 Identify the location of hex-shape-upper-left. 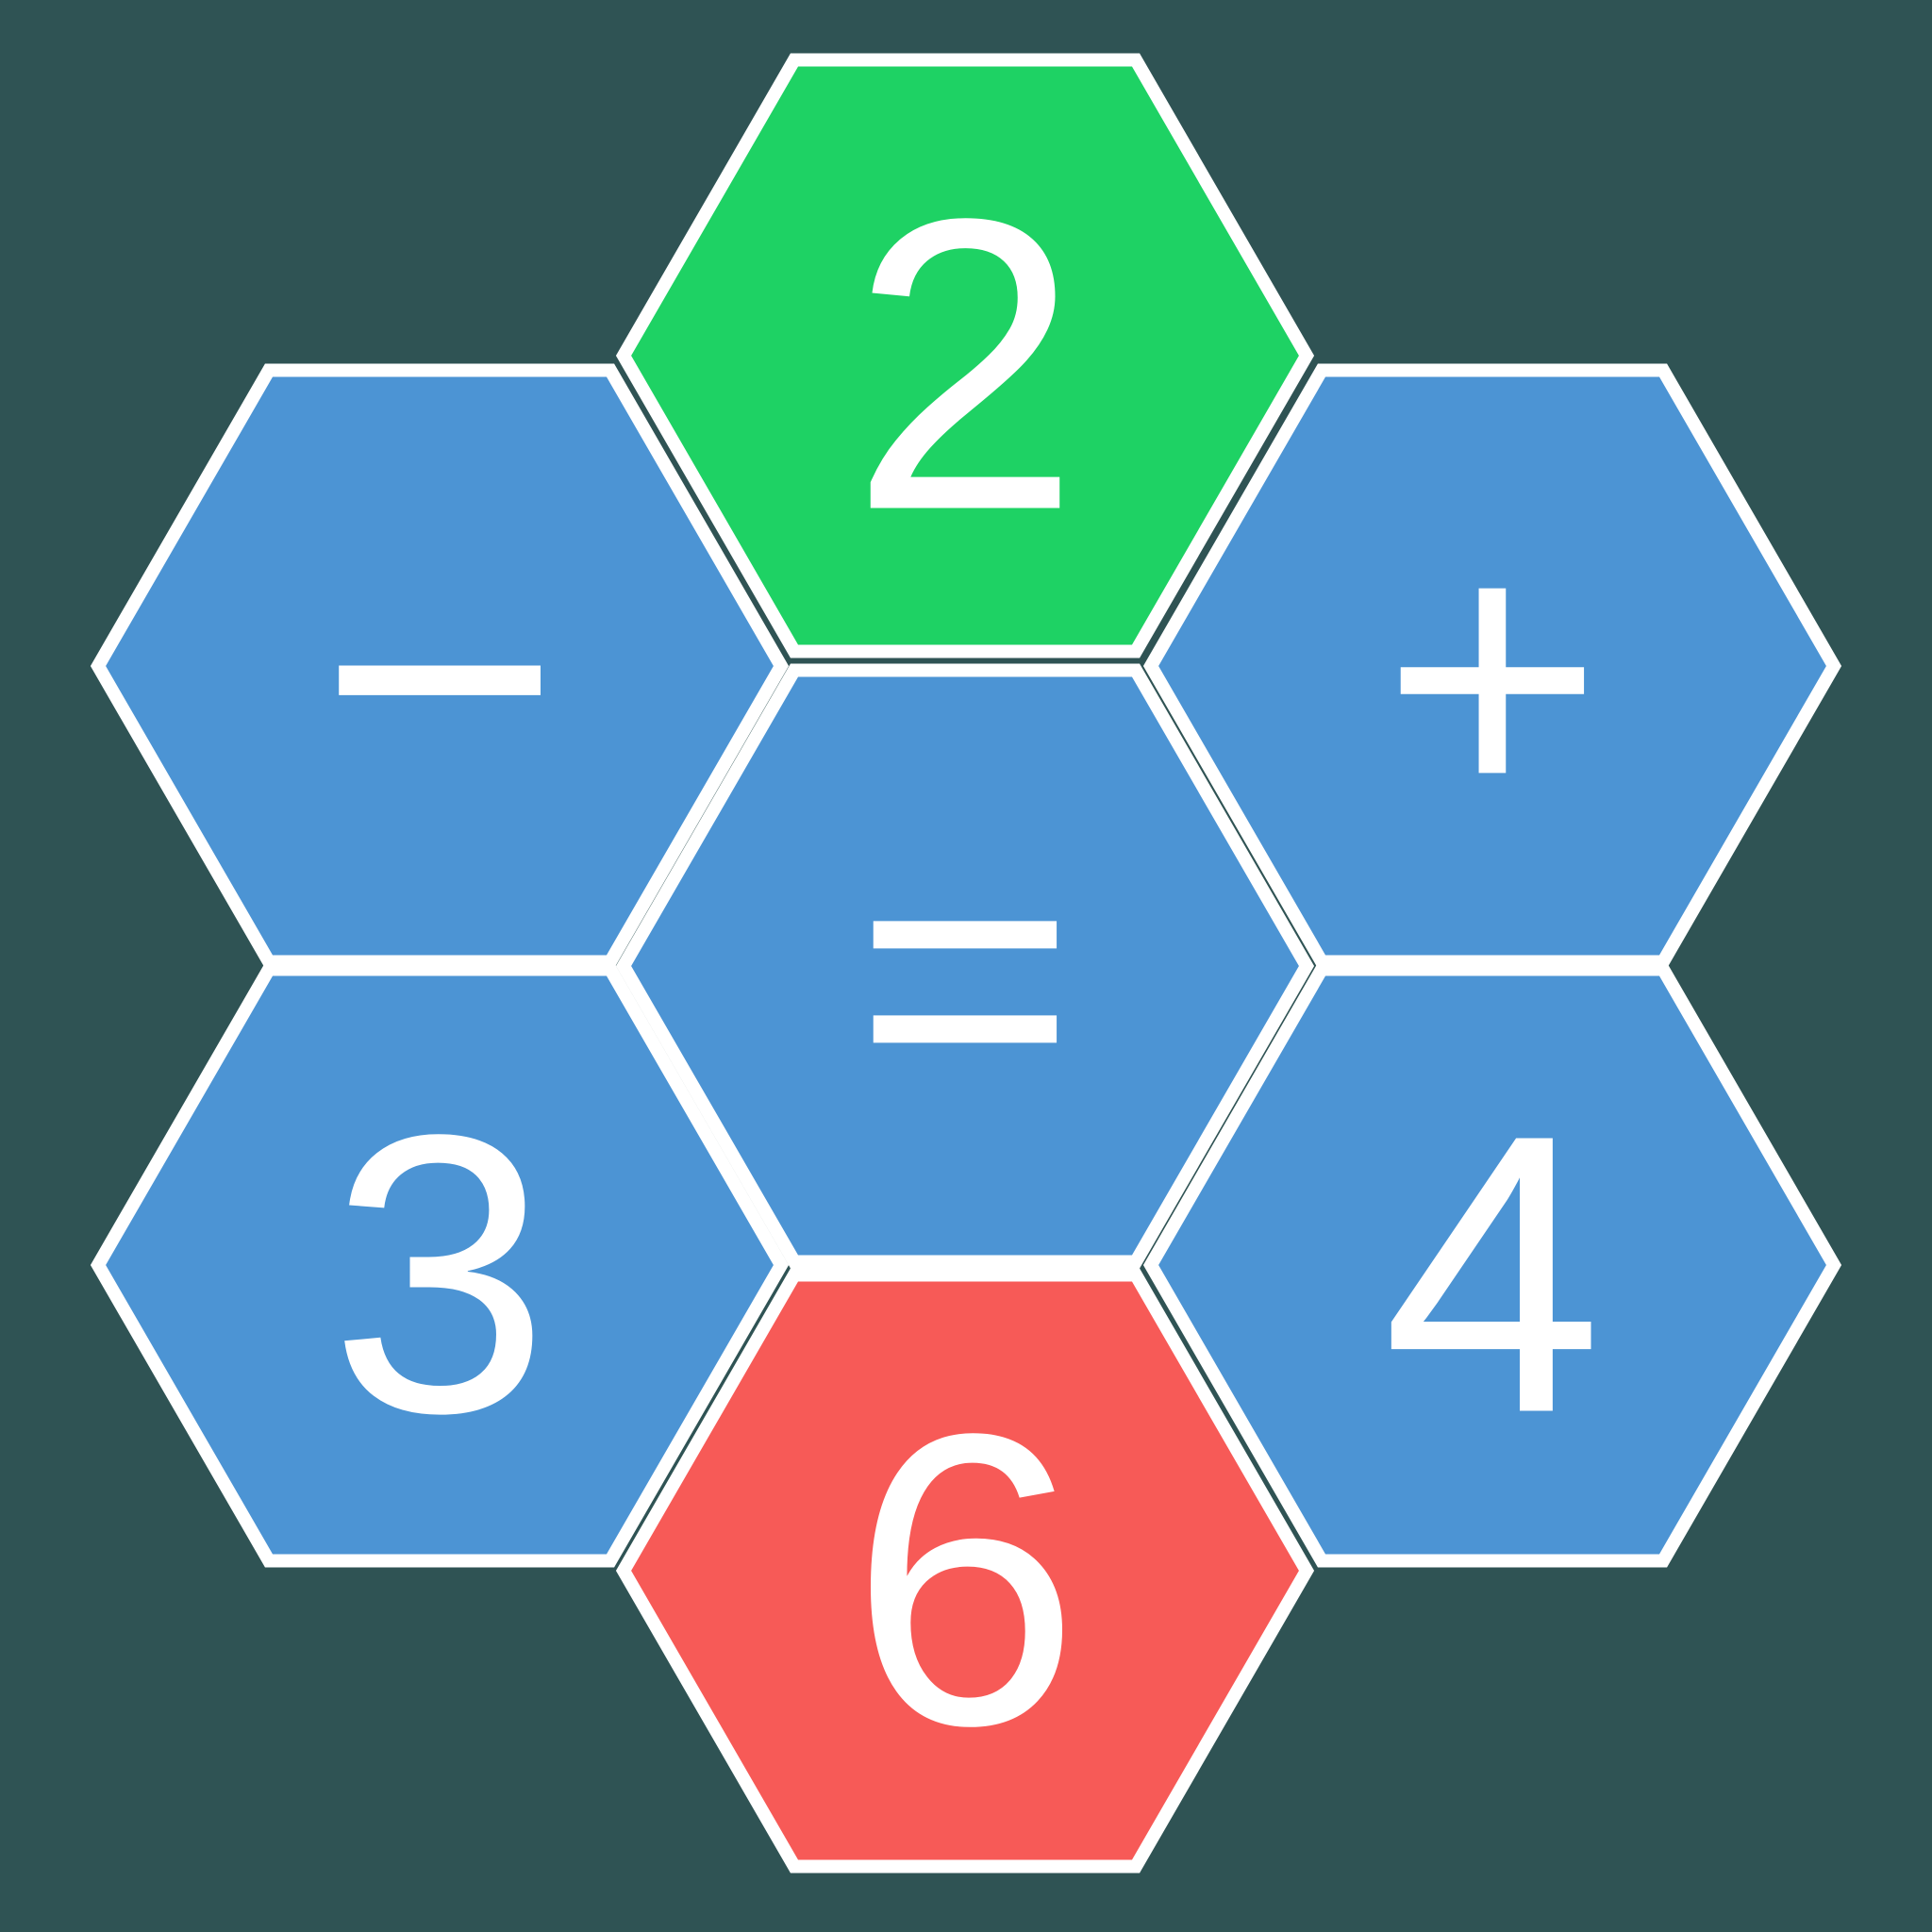
(440, 666).